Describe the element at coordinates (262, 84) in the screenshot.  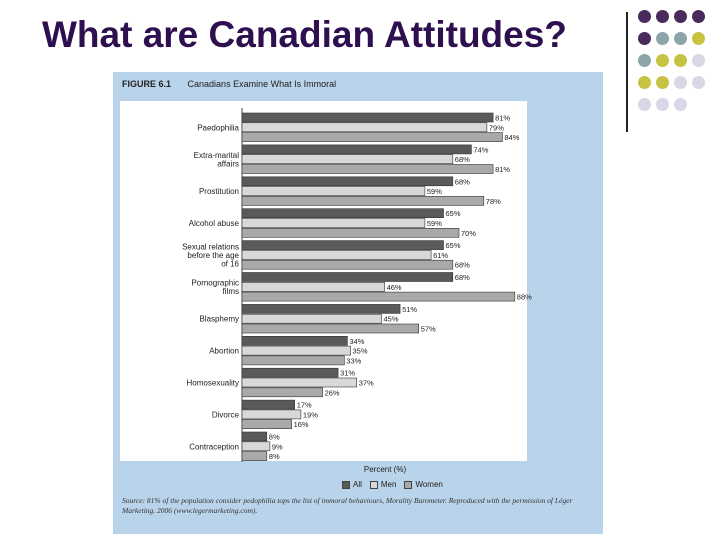
I see `figure-caption: Canadians Examine What Is Immoral` at that location.